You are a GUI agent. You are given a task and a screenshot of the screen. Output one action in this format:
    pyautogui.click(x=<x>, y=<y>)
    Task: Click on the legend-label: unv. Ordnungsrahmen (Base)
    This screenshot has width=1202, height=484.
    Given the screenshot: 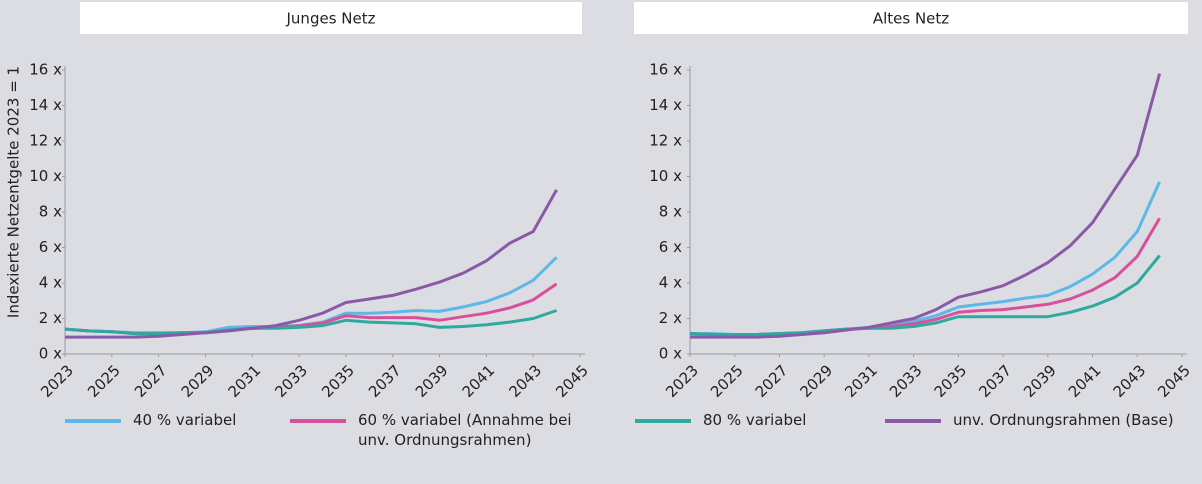 What is the action you would take?
    pyautogui.click(x=1063, y=420)
    